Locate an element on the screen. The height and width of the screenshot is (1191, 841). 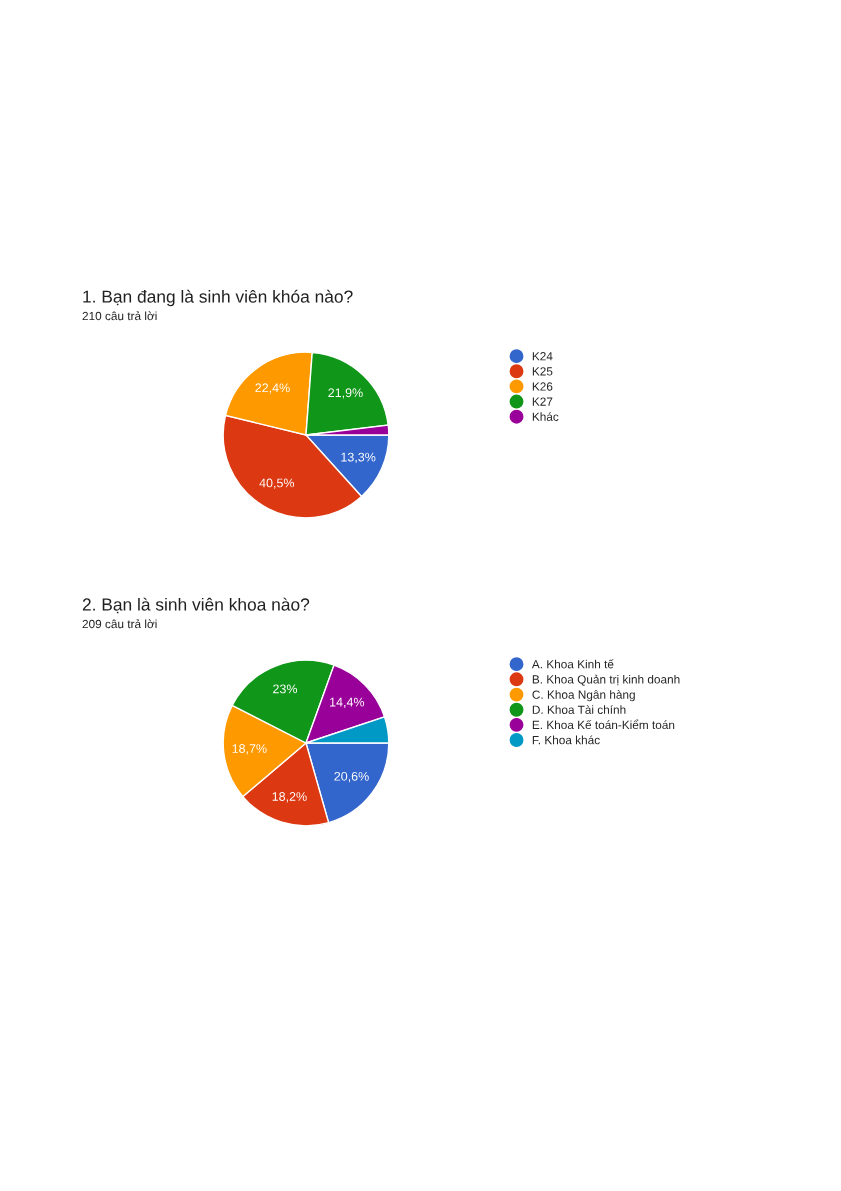
data-label: 22,4% is located at coordinates (272, 388).